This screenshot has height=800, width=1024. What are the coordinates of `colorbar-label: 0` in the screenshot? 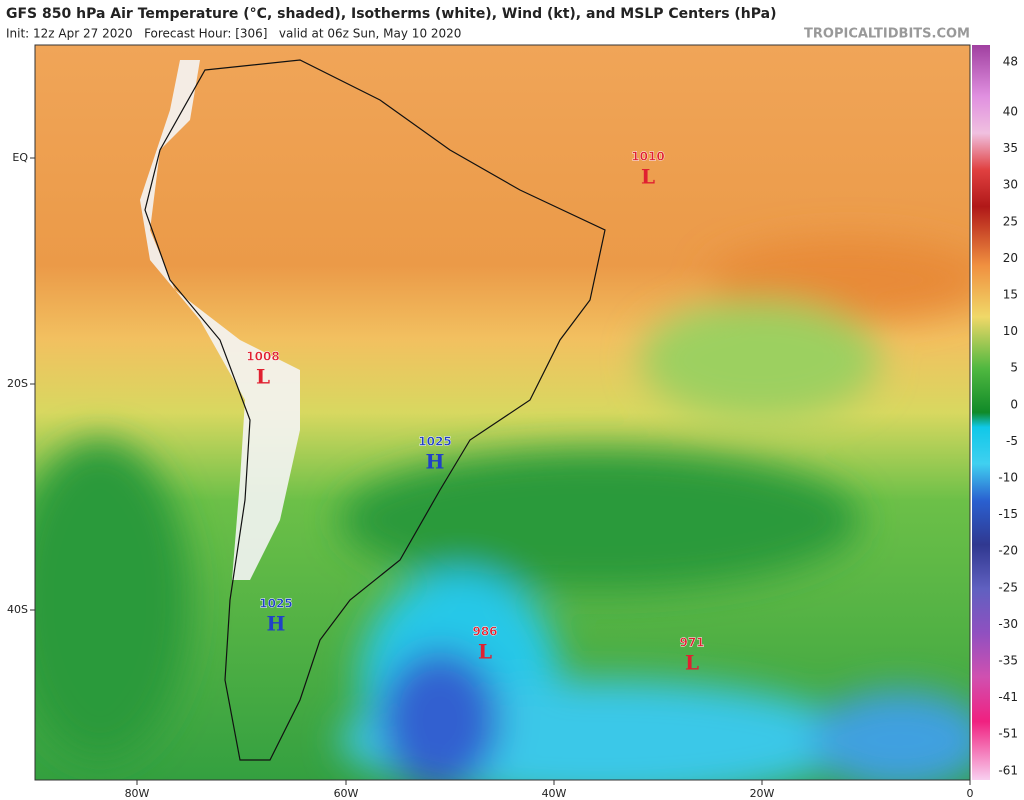 It's located at (1014, 404).